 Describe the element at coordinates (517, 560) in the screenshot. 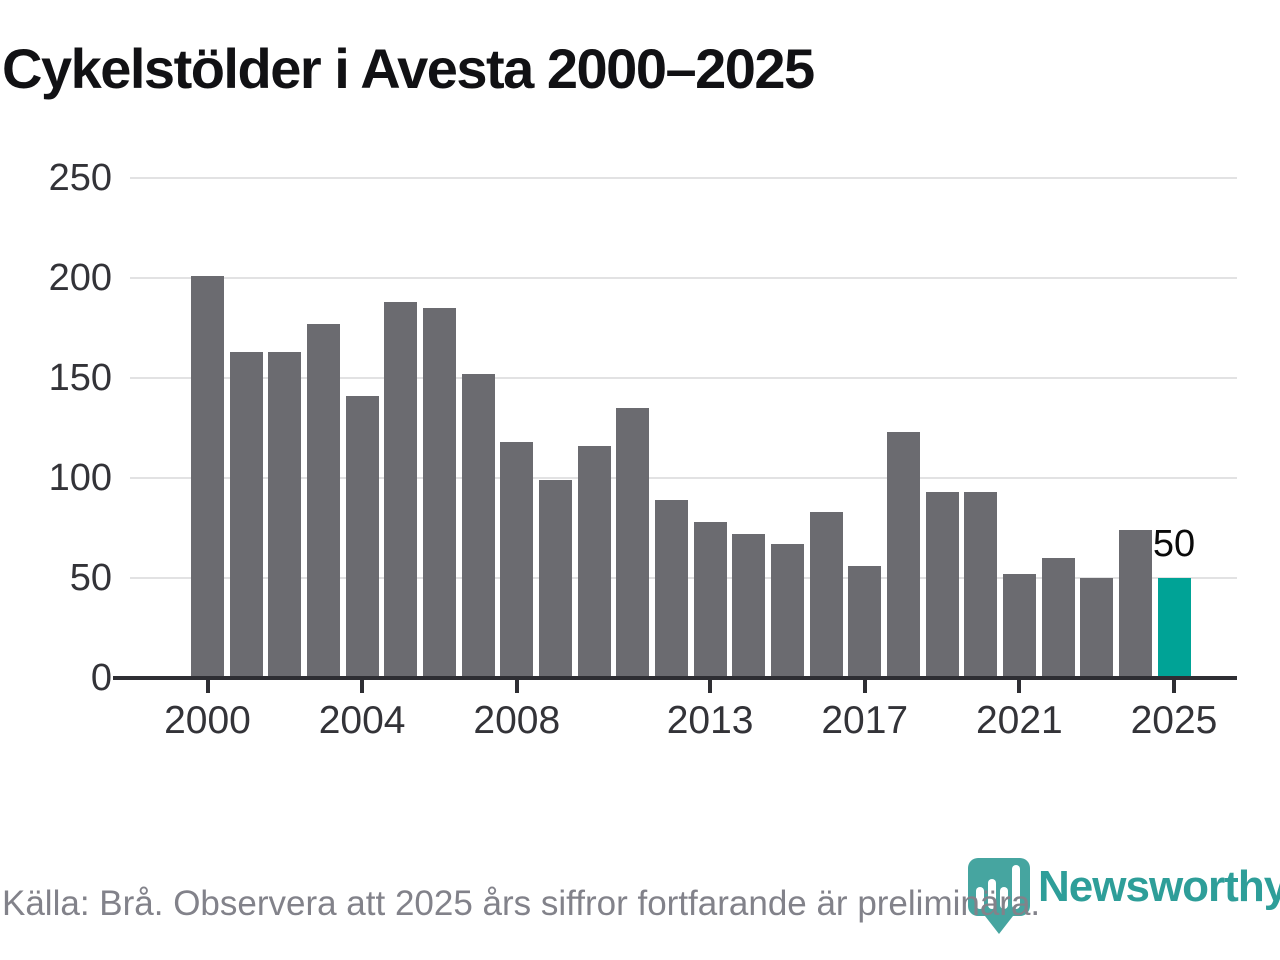

I see `bar-2008` at that location.